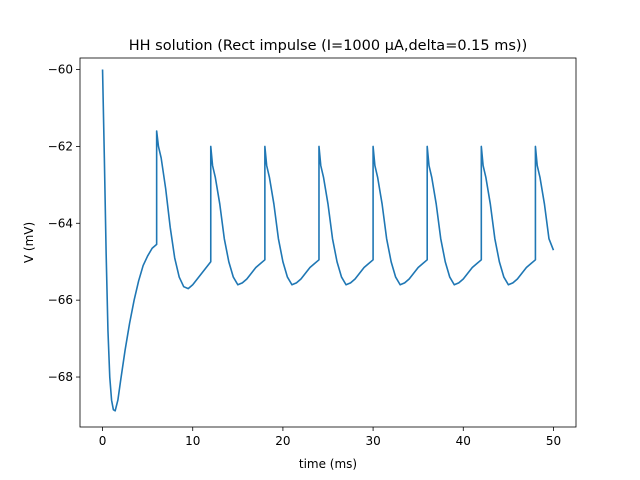 The image size is (640, 480). I want to click on x-tick-label: 0, so click(103, 441).